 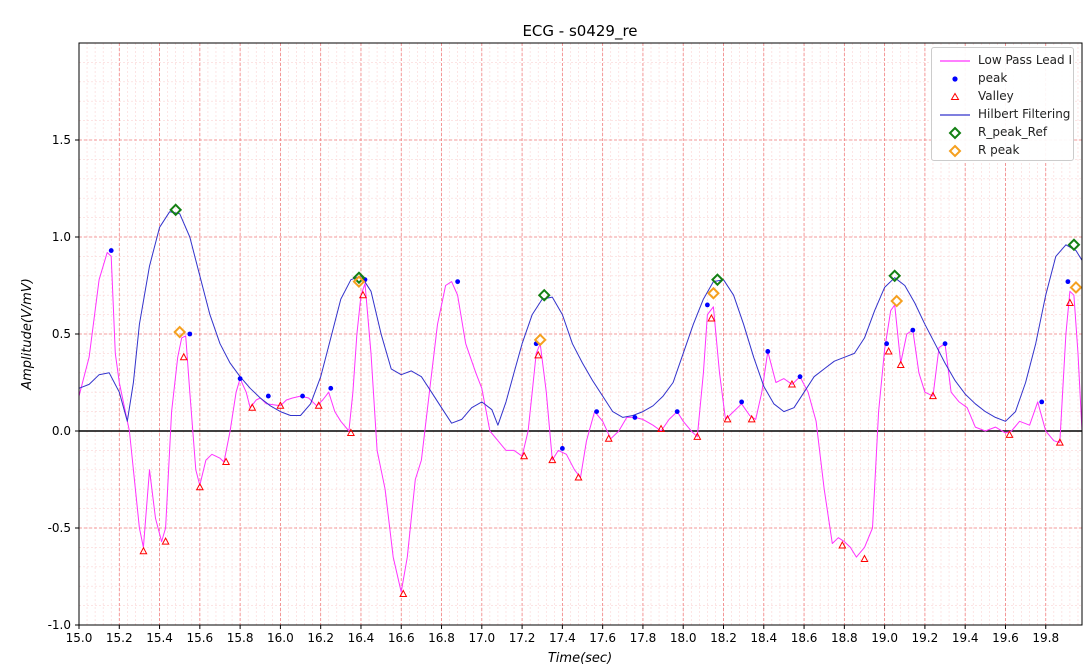 I want to click on x-tick-label: 18.2, so click(x=723, y=638).